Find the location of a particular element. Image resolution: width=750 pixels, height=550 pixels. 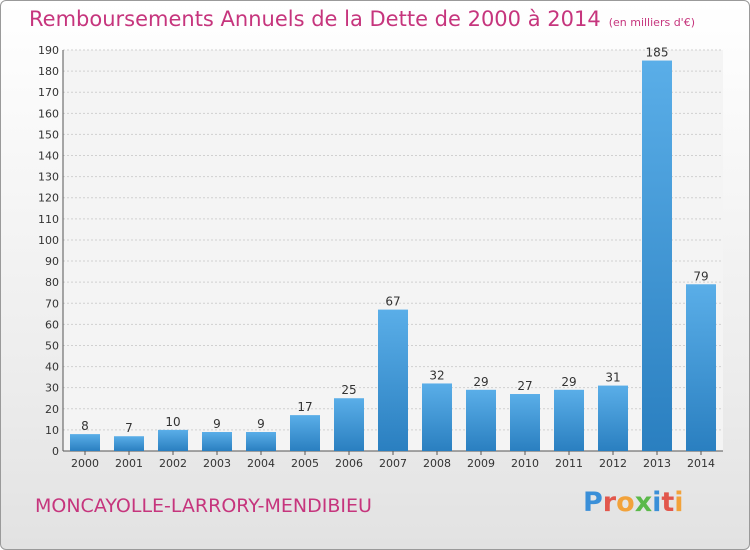

x-tick-label: 2009 is located at coordinates (481, 463).